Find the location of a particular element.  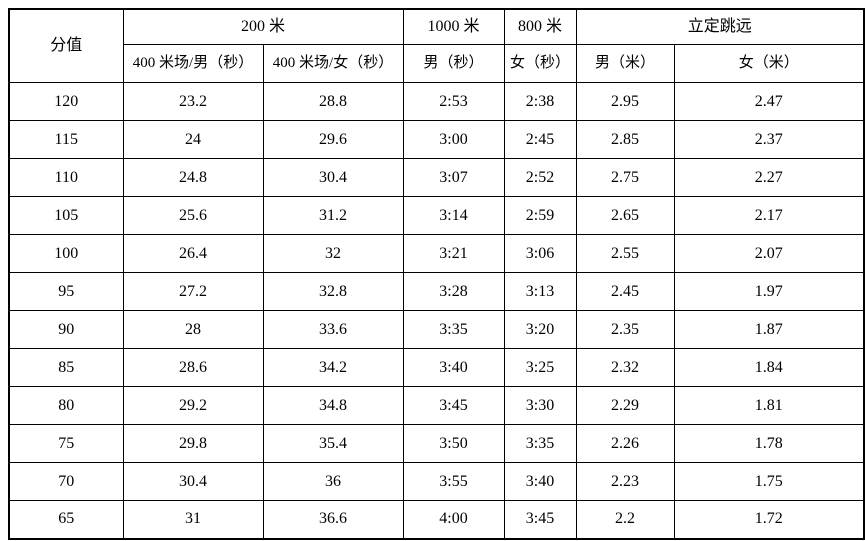

value-cell: 32.8 is located at coordinates (333, 291).